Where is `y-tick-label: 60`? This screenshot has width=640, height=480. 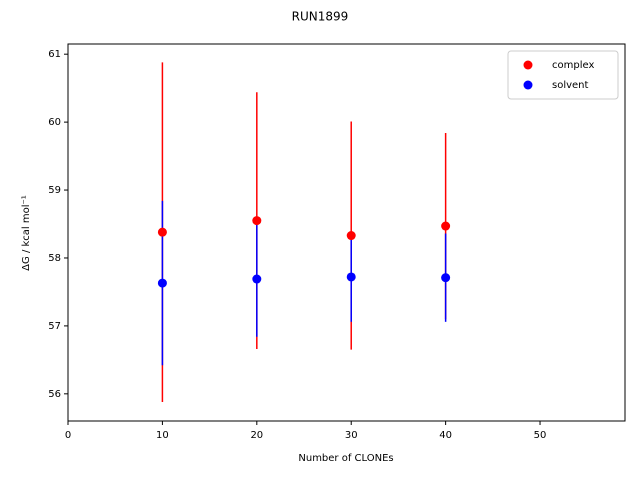
y-tick-label: 60 is located at coordinates (54, 122).